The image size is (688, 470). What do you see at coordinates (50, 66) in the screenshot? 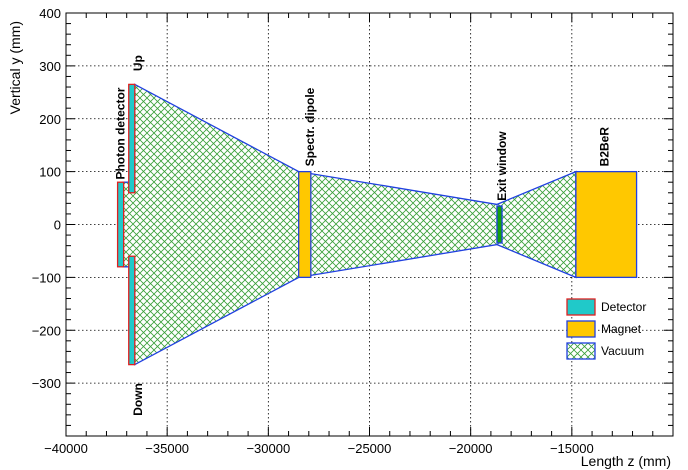
I see `y-tick-label: 300` at bounding box center [50, 66].